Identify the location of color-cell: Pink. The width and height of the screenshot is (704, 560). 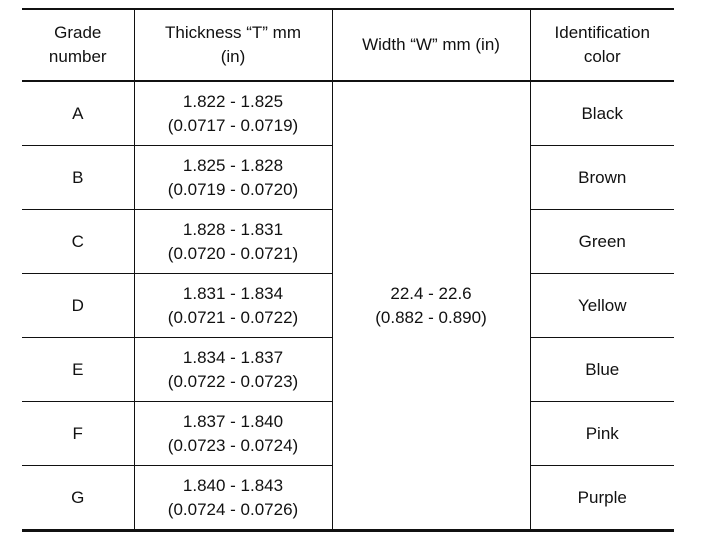
(601, 433).